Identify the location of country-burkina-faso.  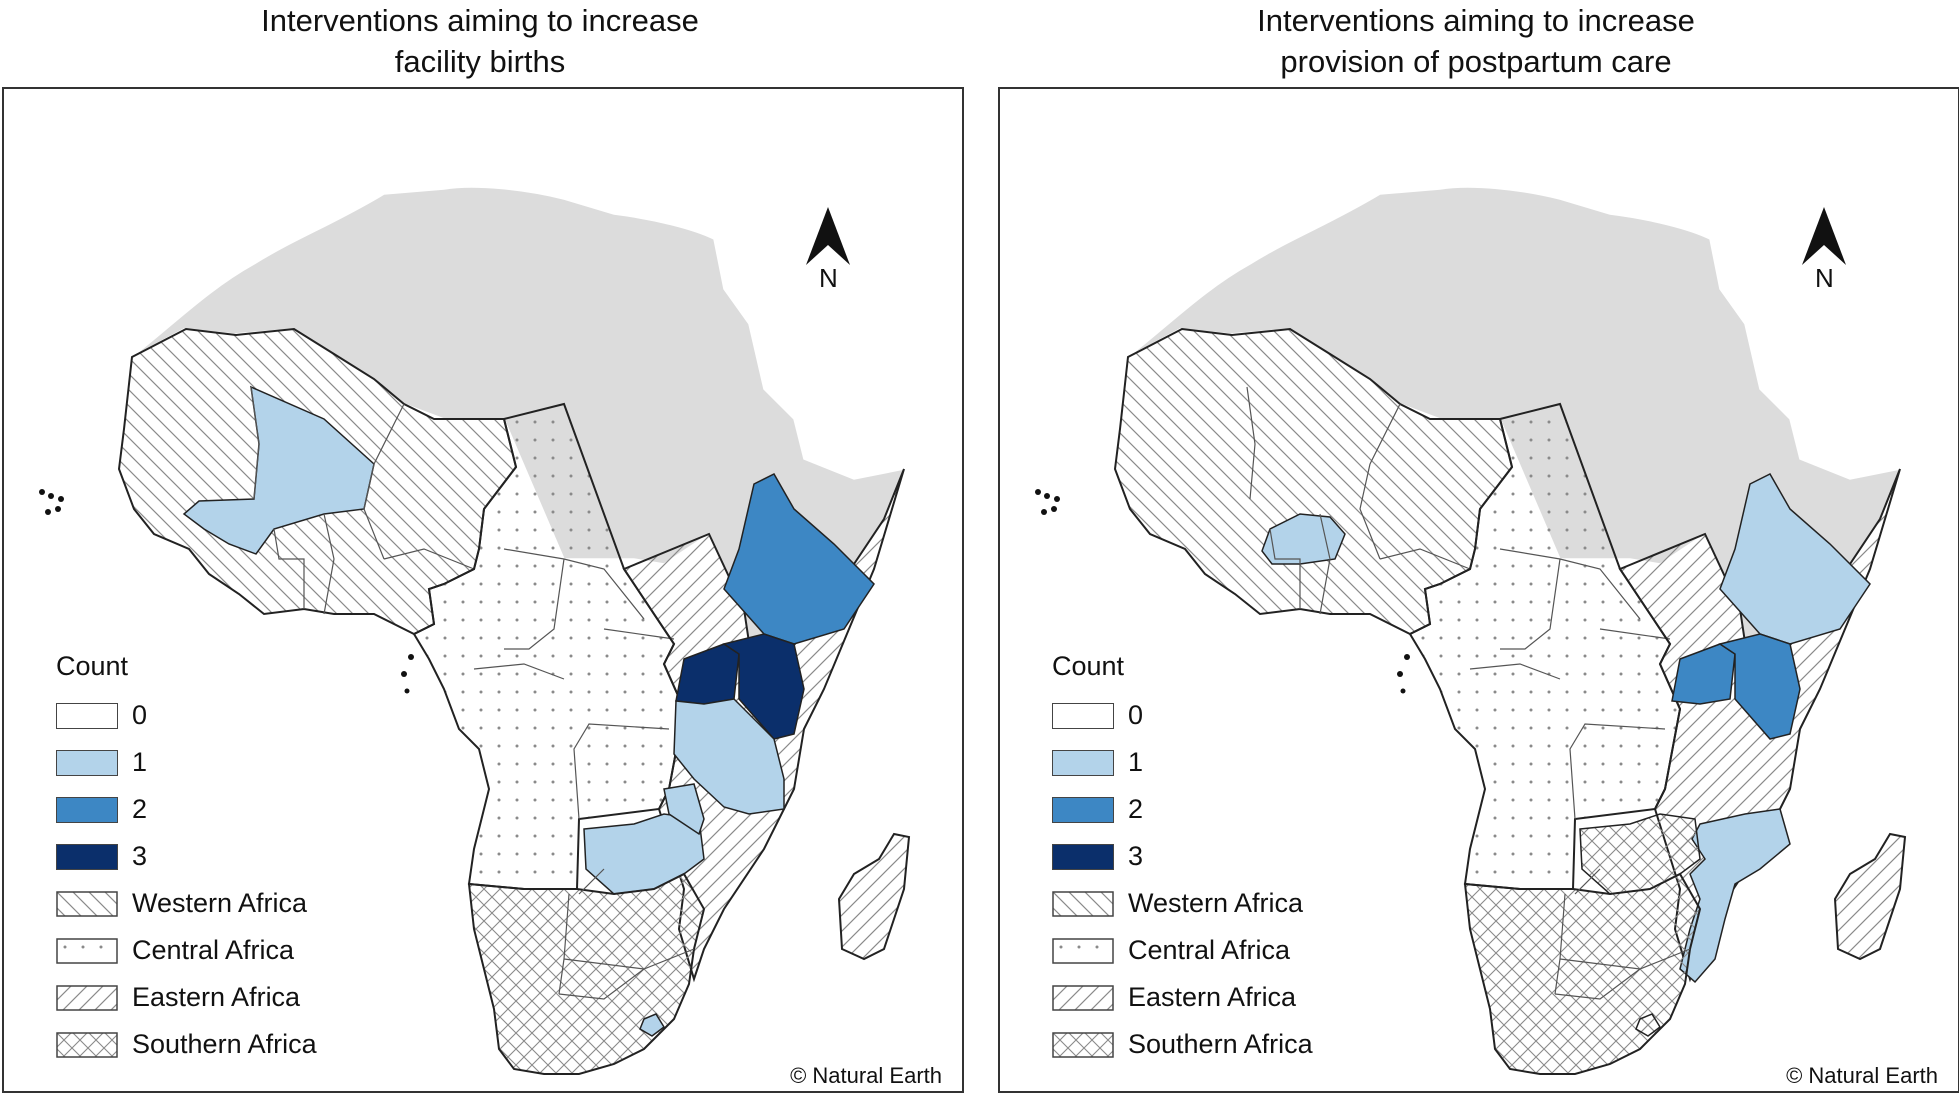
(1303, 539).